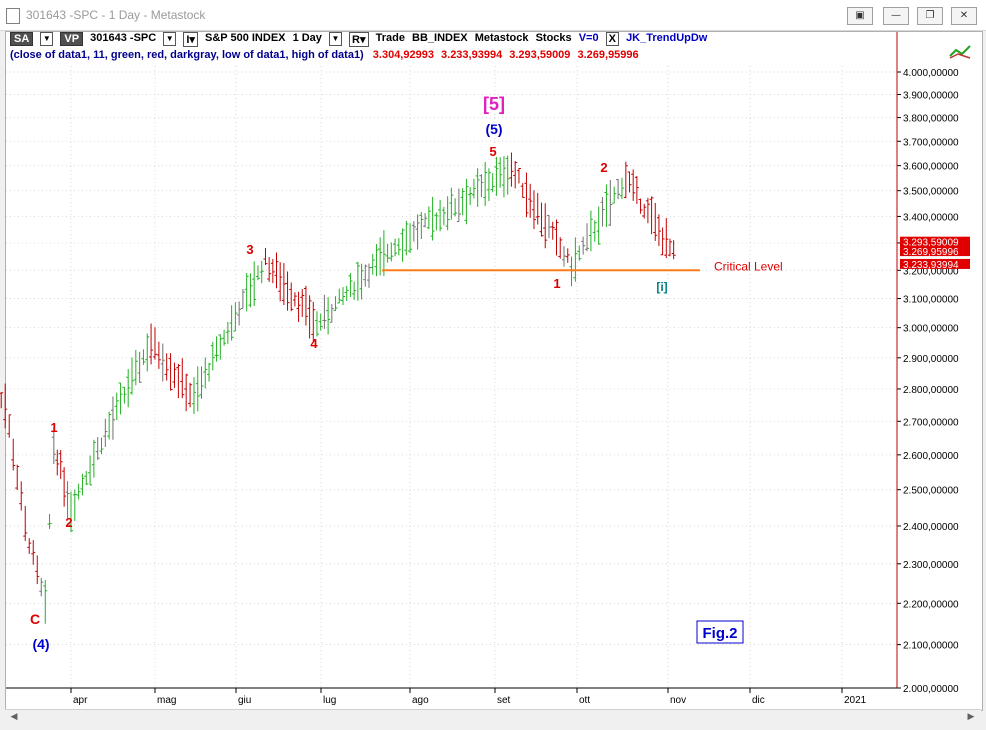  I want to click on refresh-button: R▾, so click(359, 39).